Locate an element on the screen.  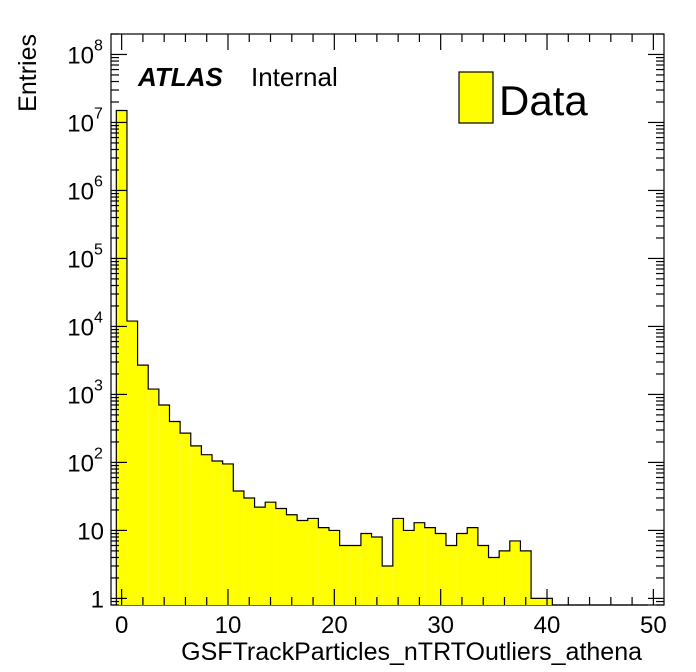
legend-label-data: Data is located at coordinates (543, 100).